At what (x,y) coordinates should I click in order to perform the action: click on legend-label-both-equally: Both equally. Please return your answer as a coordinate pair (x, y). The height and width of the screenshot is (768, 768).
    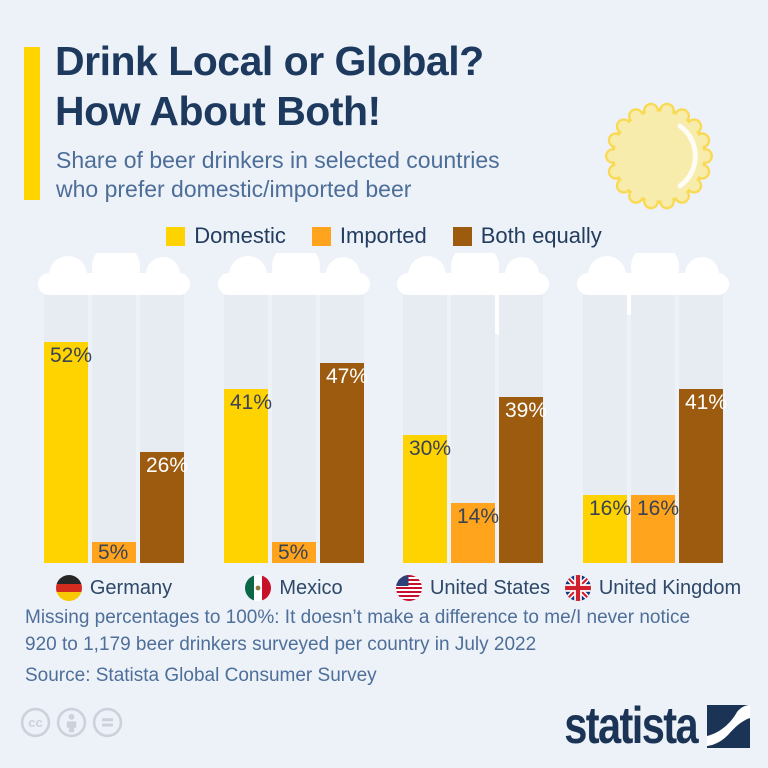
    Looking at the image, I should click on (541, 235).